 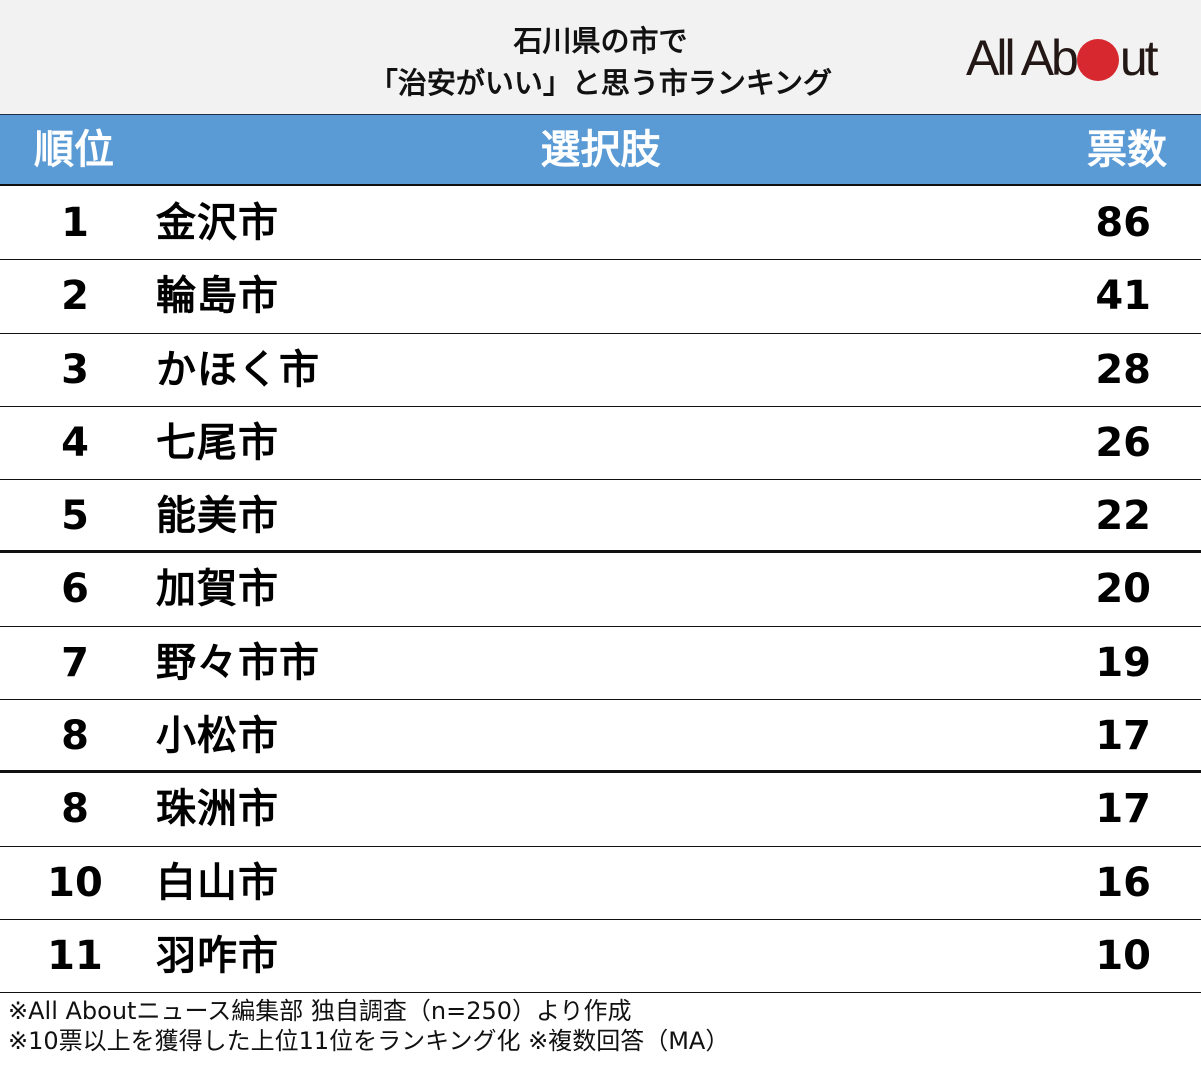 I want to click on rank-cell: 1, so click(x=75, y=223).